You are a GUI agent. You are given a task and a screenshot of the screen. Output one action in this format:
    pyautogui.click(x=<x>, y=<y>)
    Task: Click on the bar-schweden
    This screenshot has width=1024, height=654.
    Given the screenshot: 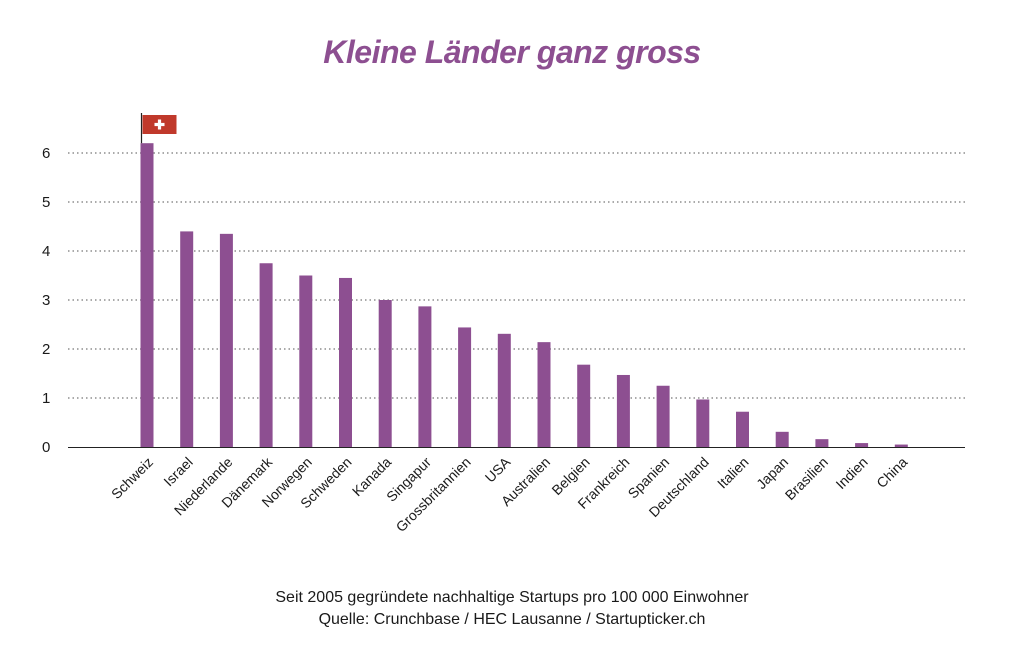 What is the action you would take?
    pyautogui.click(x=345, y=362)
    